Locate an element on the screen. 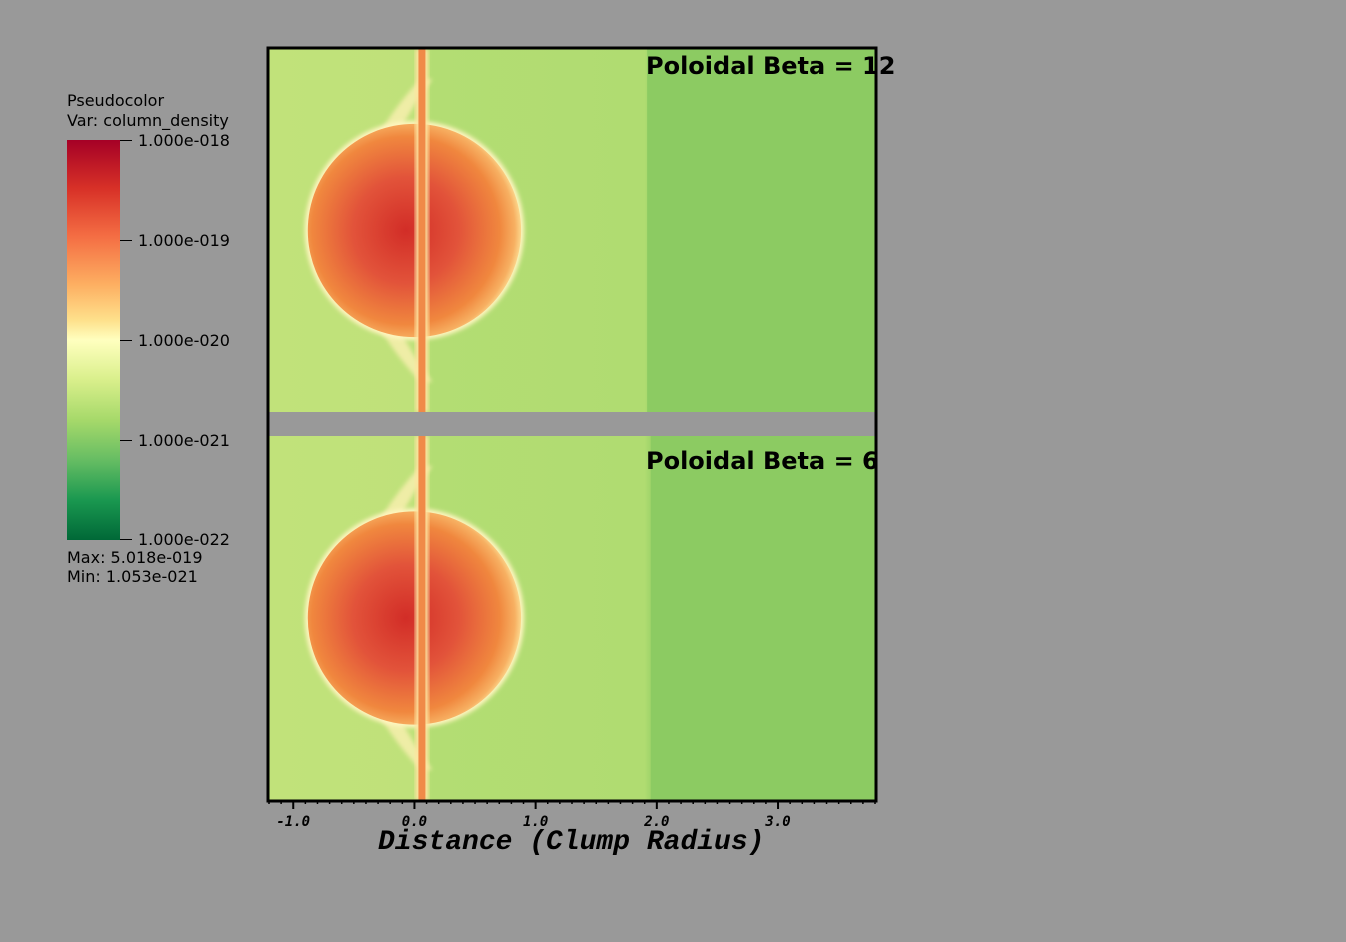 This screenshot has height=942, width=1346. legend-variable: Var: column_density is located at coordinates (148, 120).